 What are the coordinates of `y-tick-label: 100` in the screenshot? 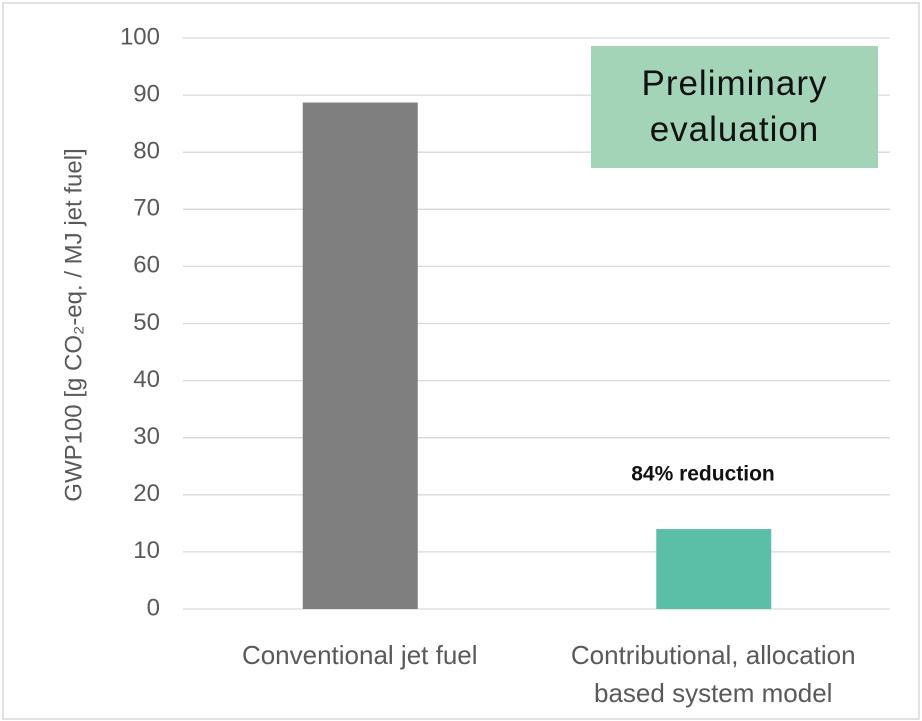 It's located at (140, 36).